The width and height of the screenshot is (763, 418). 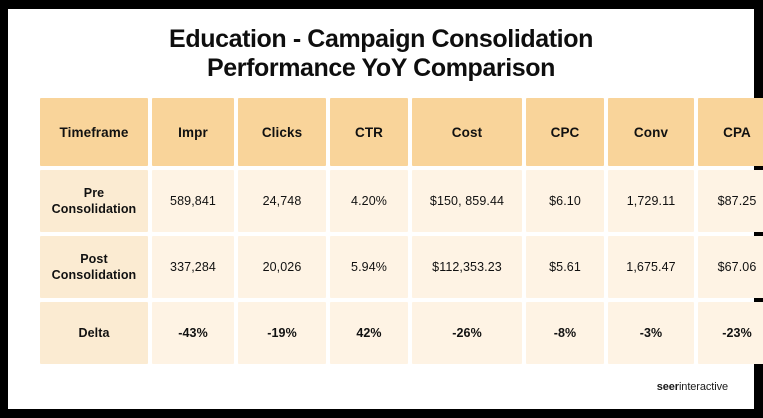 What do you see at coordinates (565, 132) in the screenshot?
I see `column-header-cpc: CPC` at bounding box center [565, 132].